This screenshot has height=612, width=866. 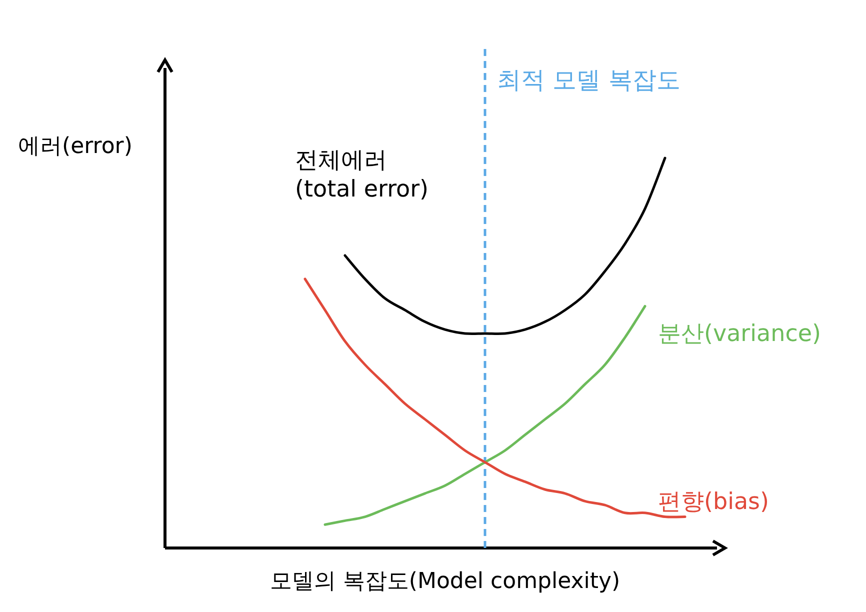 I want to click on series-label: 분산(variance), so click(x=739, y=334).